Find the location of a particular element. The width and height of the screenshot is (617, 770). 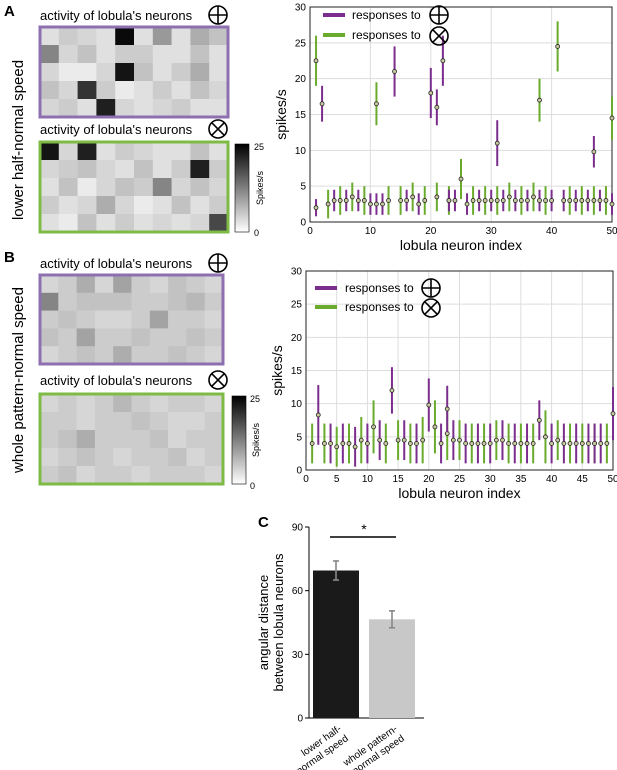

legend-a: responses to responses to is located at coordinates (386, 25).